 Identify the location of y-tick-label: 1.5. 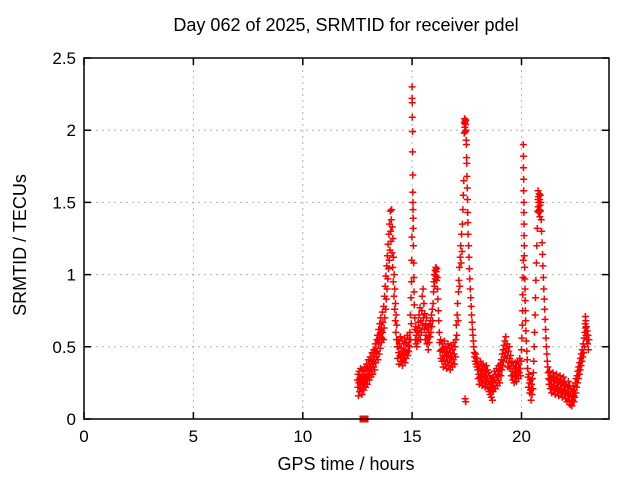
(64, 202).